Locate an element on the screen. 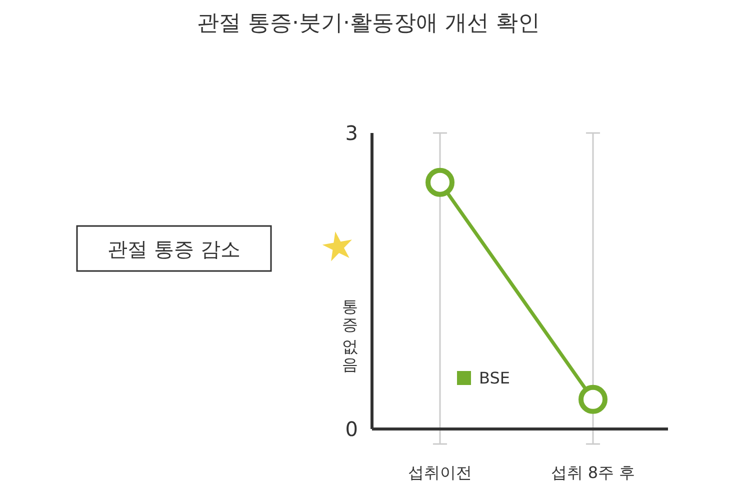 This screenshot has height=488, width=737. text: 관절 통증 감소 is located at coordinates (174, 249).